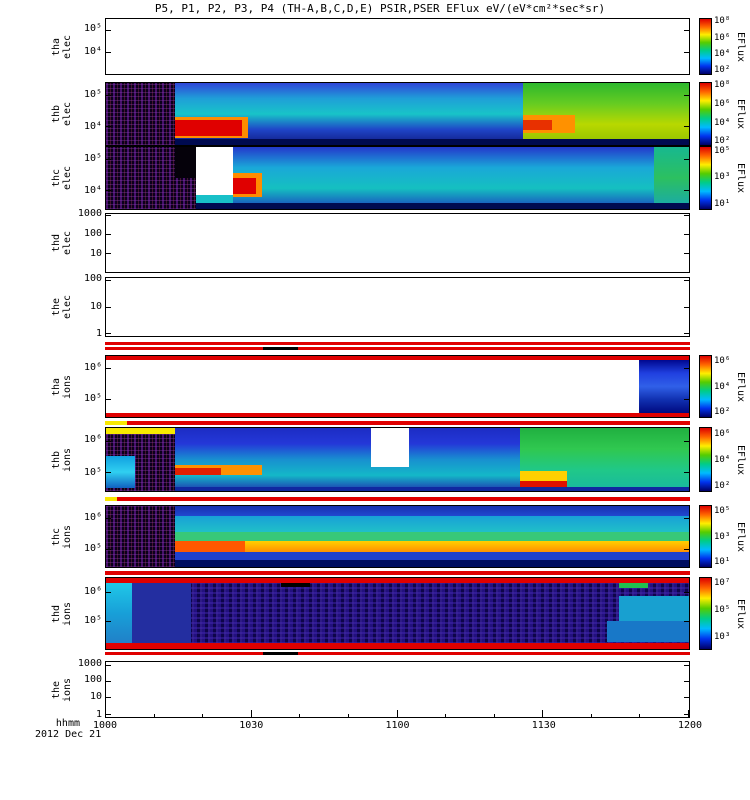  I want to click on colorbar-tick-label: 10¹, so click(722, 203).